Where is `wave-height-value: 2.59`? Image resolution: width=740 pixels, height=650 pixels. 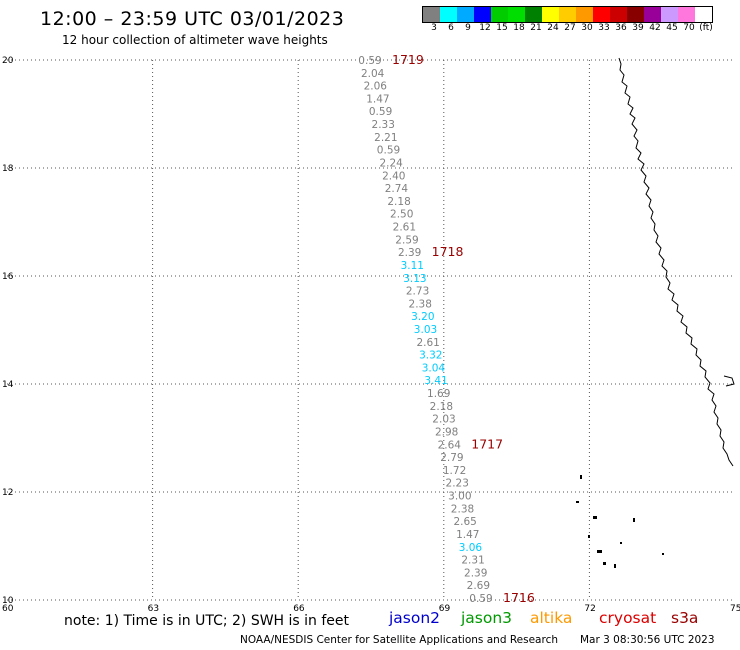
wave-height-value: 2.59 is located at coordinates (406, 240).